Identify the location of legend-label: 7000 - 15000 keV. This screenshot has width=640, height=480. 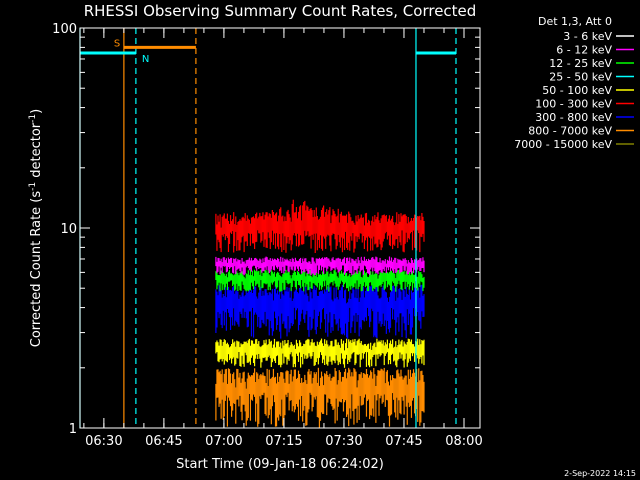
(563, 144).